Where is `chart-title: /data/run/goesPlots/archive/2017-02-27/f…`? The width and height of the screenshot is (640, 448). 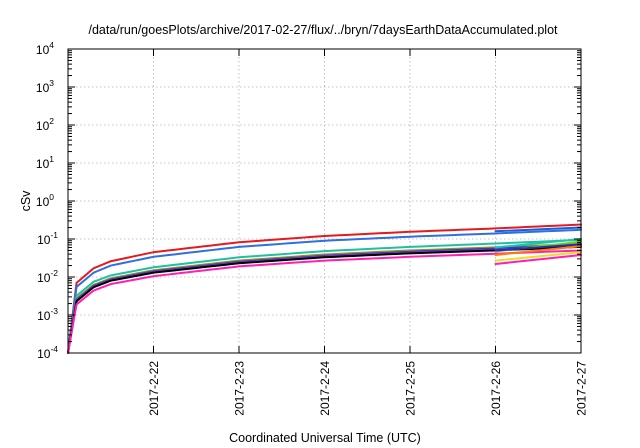 chart-title: /data/run/goesPlots/archive/2017-02-27/f… is located at coordinates (323, 30).